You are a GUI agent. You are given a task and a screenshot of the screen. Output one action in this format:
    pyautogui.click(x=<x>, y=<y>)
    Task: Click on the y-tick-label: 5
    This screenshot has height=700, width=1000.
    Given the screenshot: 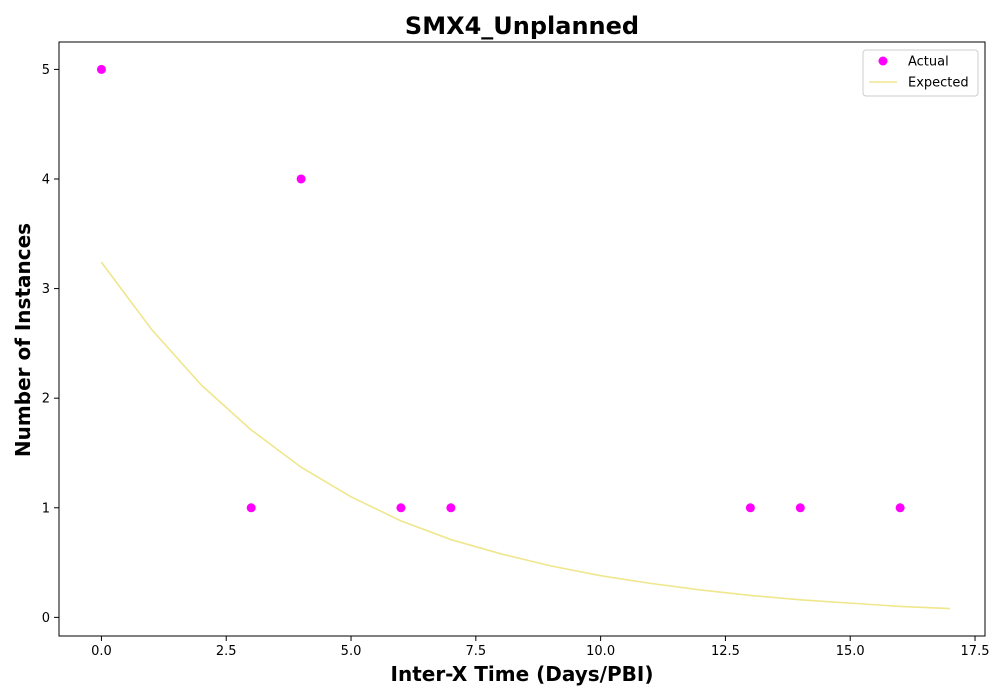 What is the action you would take?
    pyautogui.click(x=46, y=70)
    